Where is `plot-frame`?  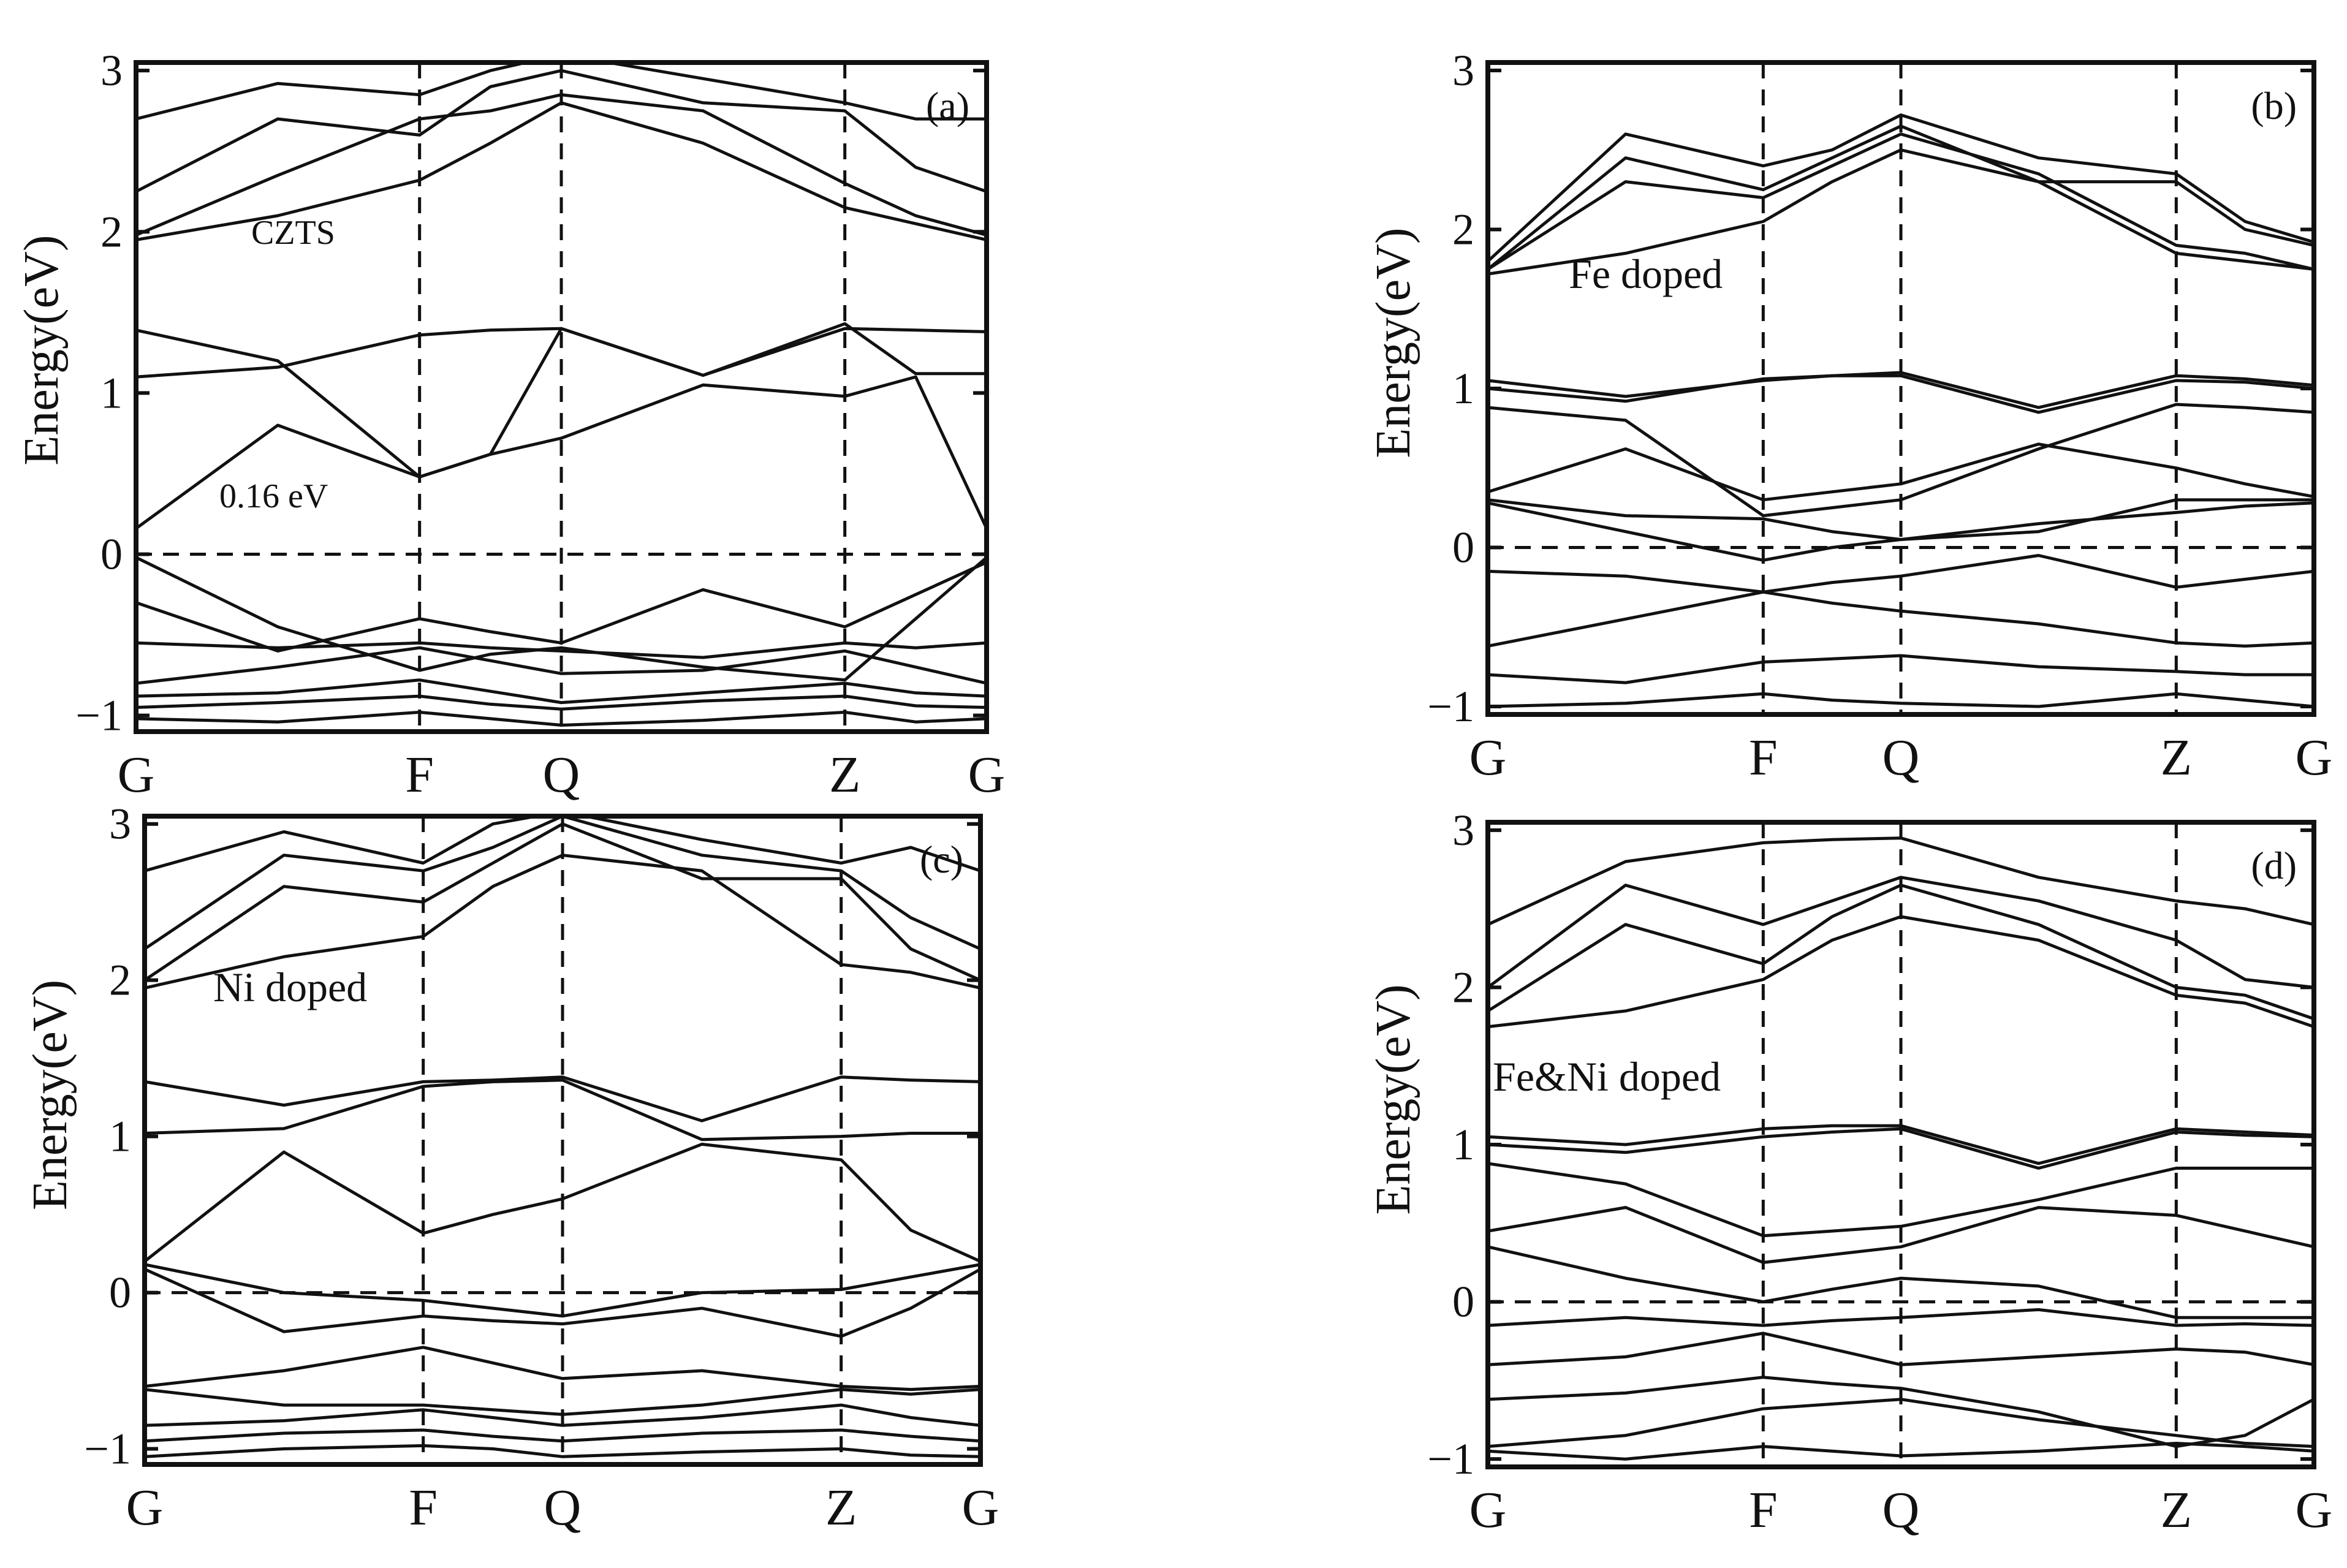 plot-frame is located at coordinates (562, 1140).